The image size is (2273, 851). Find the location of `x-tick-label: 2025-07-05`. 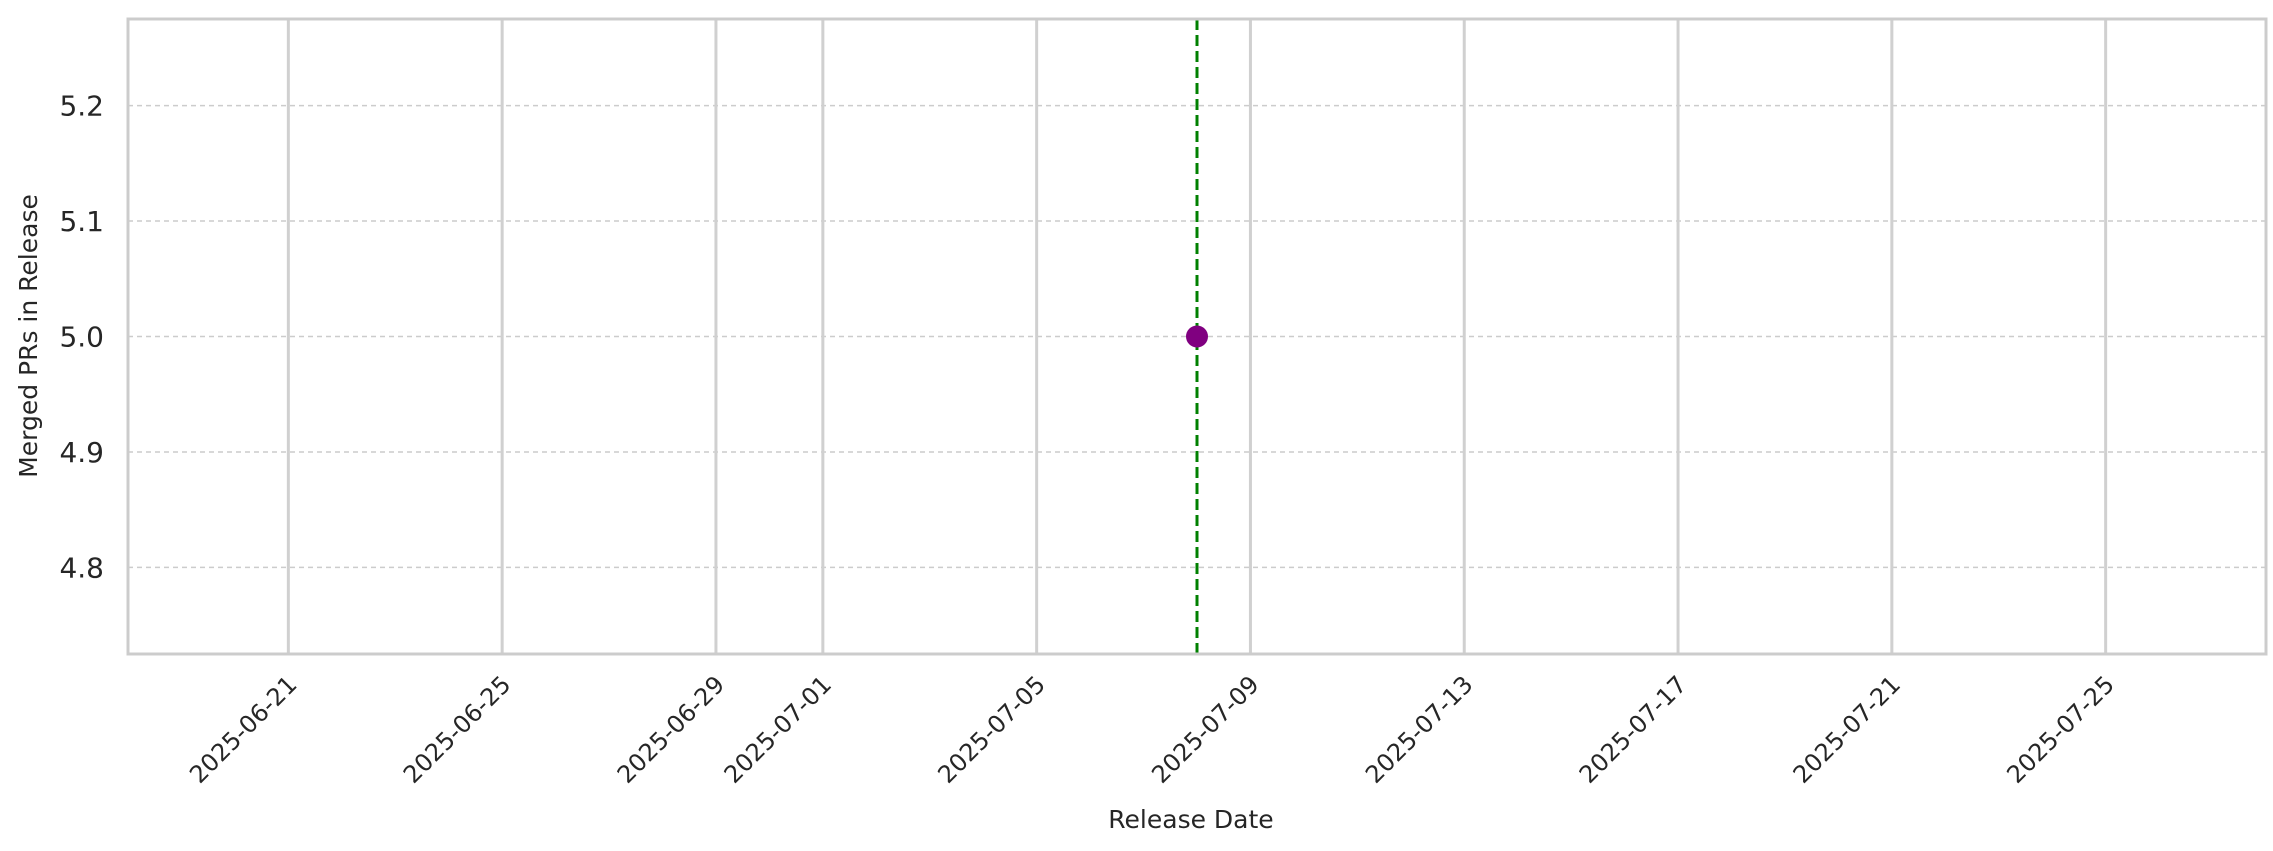

x-tick-label: 2025-07-05 is located at coordinates (991, 729).